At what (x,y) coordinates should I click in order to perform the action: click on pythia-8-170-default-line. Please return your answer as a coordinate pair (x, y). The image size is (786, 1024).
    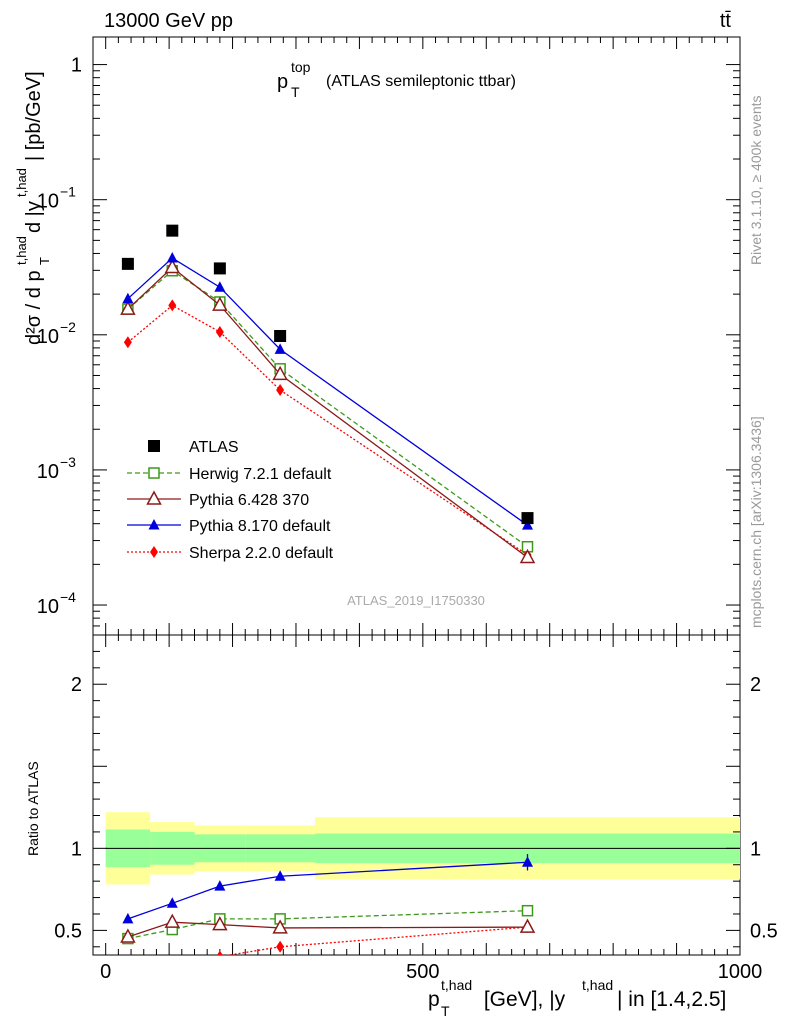
    Looking at the image, I should click on (327, 391).